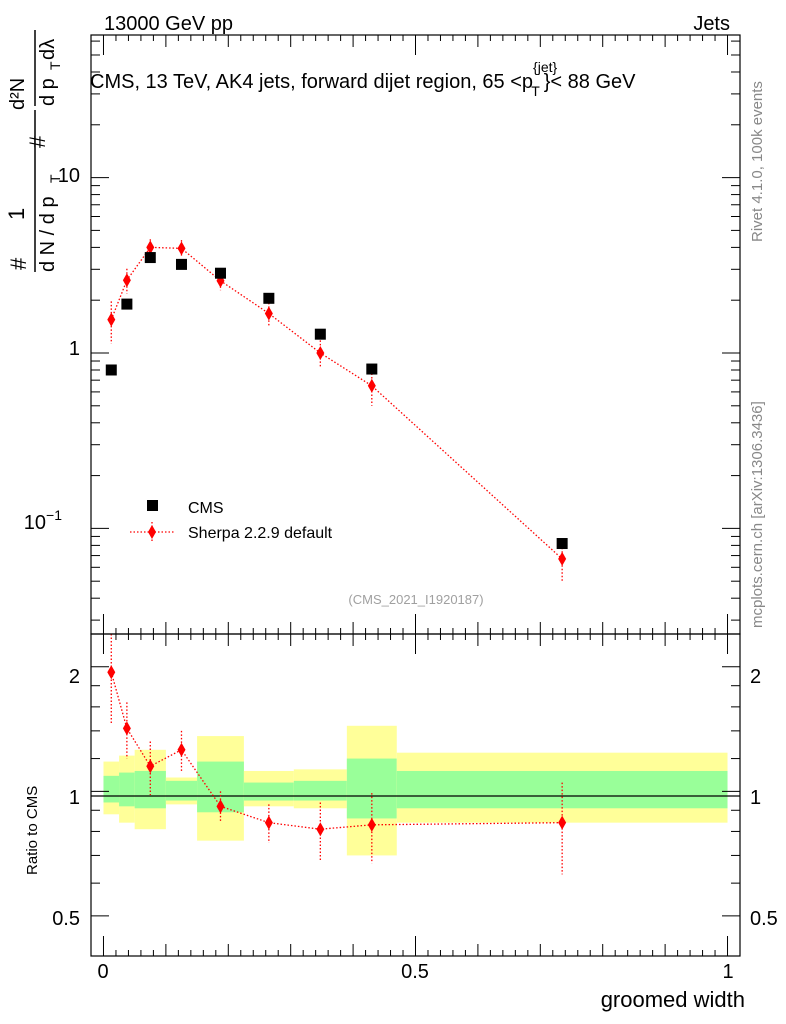 This screenshot has width=786, height=1024. Describe the element at coordinates (33, 151) in the screenshot. I see `y-axis-label-top: # 1 d N / d p T # d²N d p T dλ` at that location.